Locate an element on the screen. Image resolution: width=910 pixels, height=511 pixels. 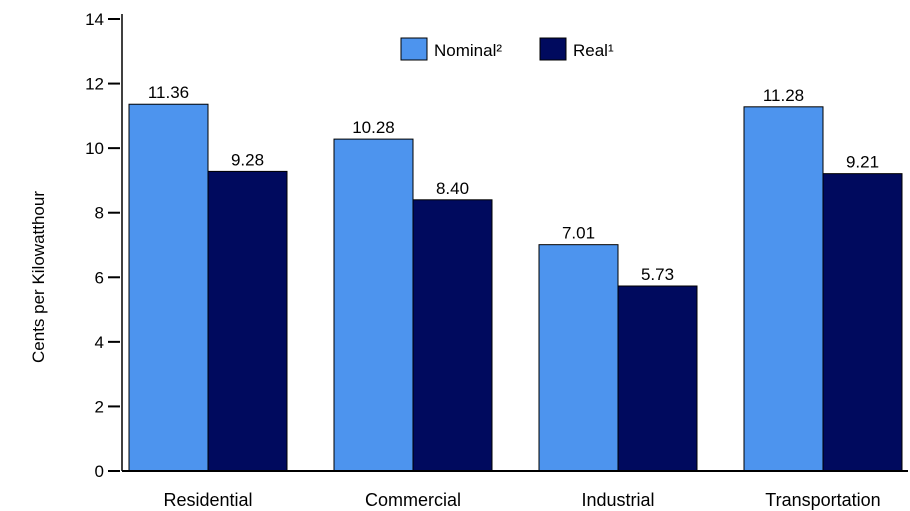
data-label: 7.01 is located at coordinates (578, 233).